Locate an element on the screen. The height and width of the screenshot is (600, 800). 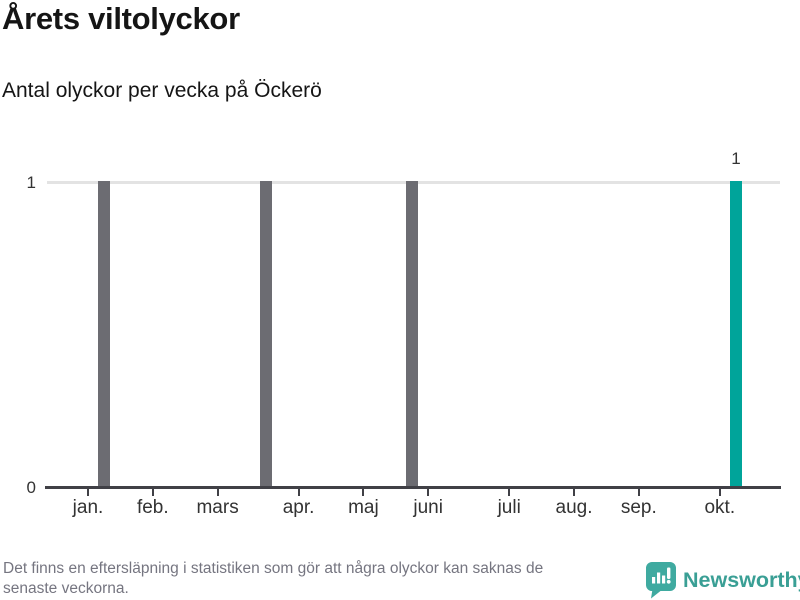
x-axis-tick-feb is located at coordinates (152, 492).